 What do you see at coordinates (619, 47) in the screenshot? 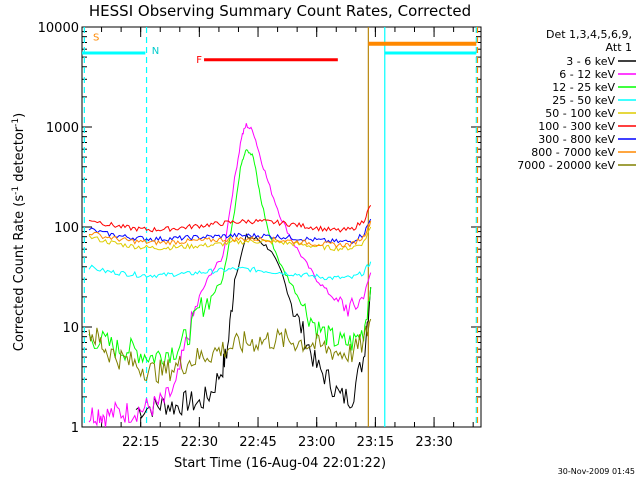
I see `legend-header: Att 1` at bounding box center [619, 47].